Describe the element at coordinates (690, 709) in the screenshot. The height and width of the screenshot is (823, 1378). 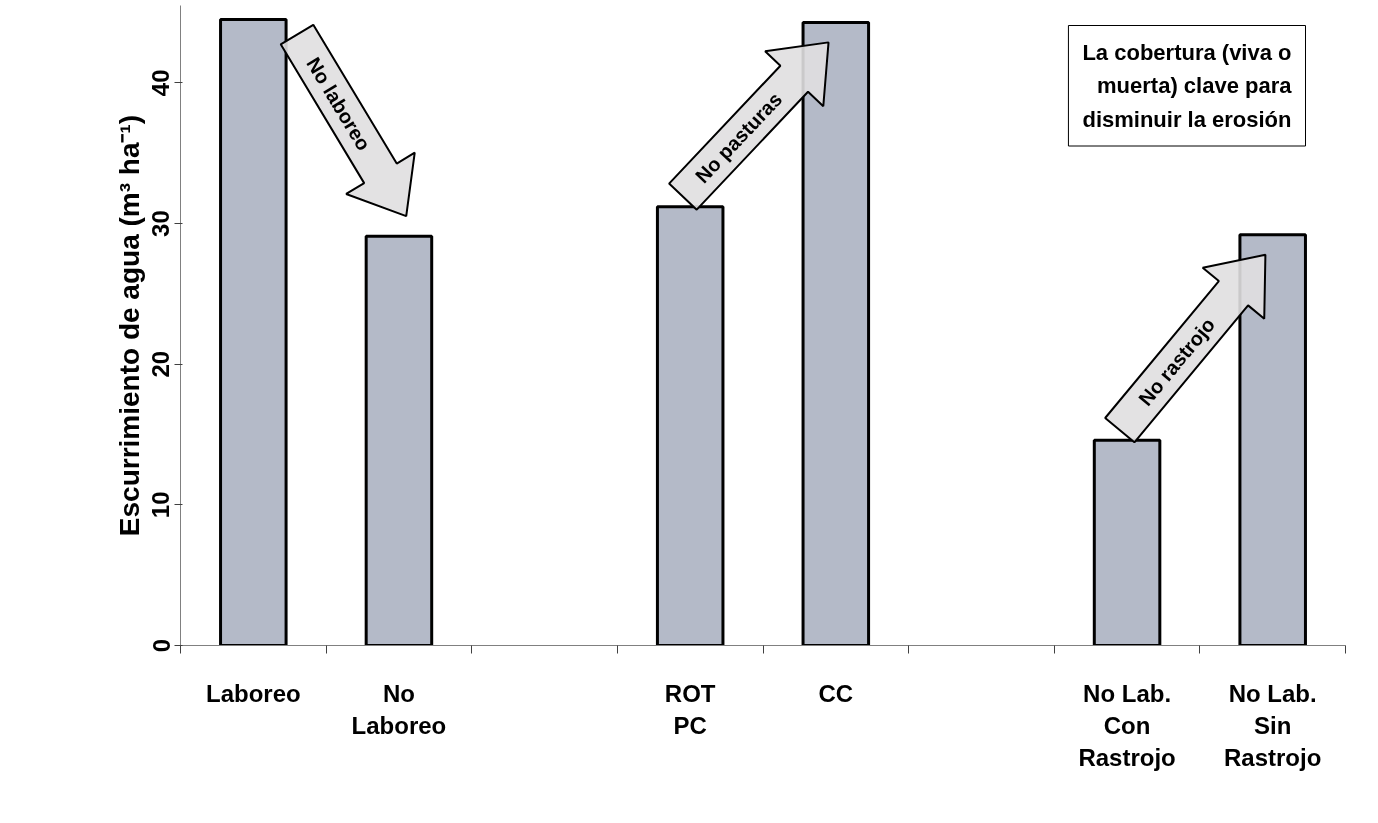
I see `x-tick-label: ROT PC` at that location.